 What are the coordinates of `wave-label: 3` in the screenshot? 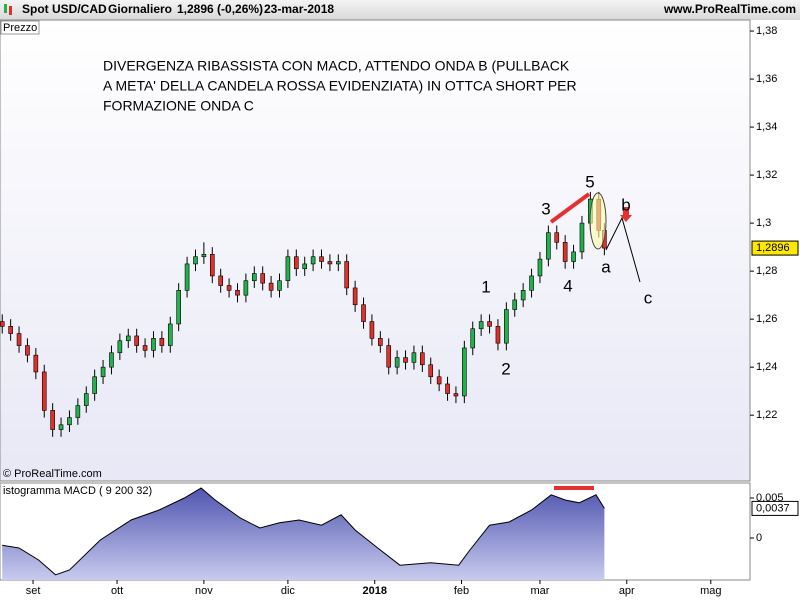 It's located at (545, 208).